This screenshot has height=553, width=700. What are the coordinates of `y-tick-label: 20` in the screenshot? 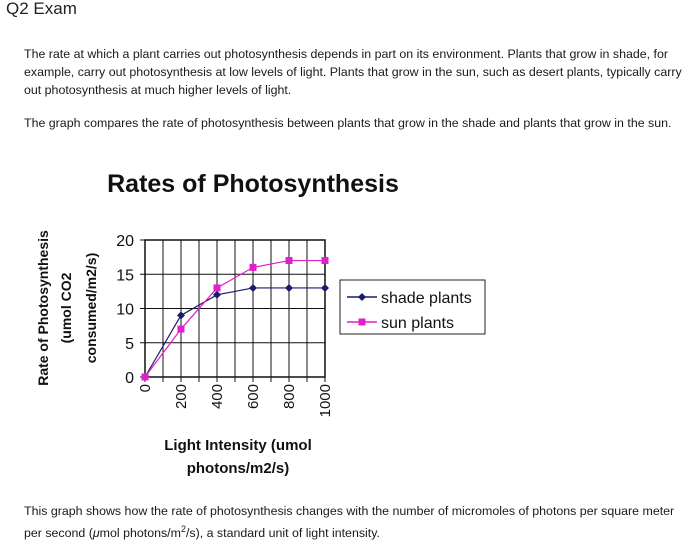 It's located at (125, 241).